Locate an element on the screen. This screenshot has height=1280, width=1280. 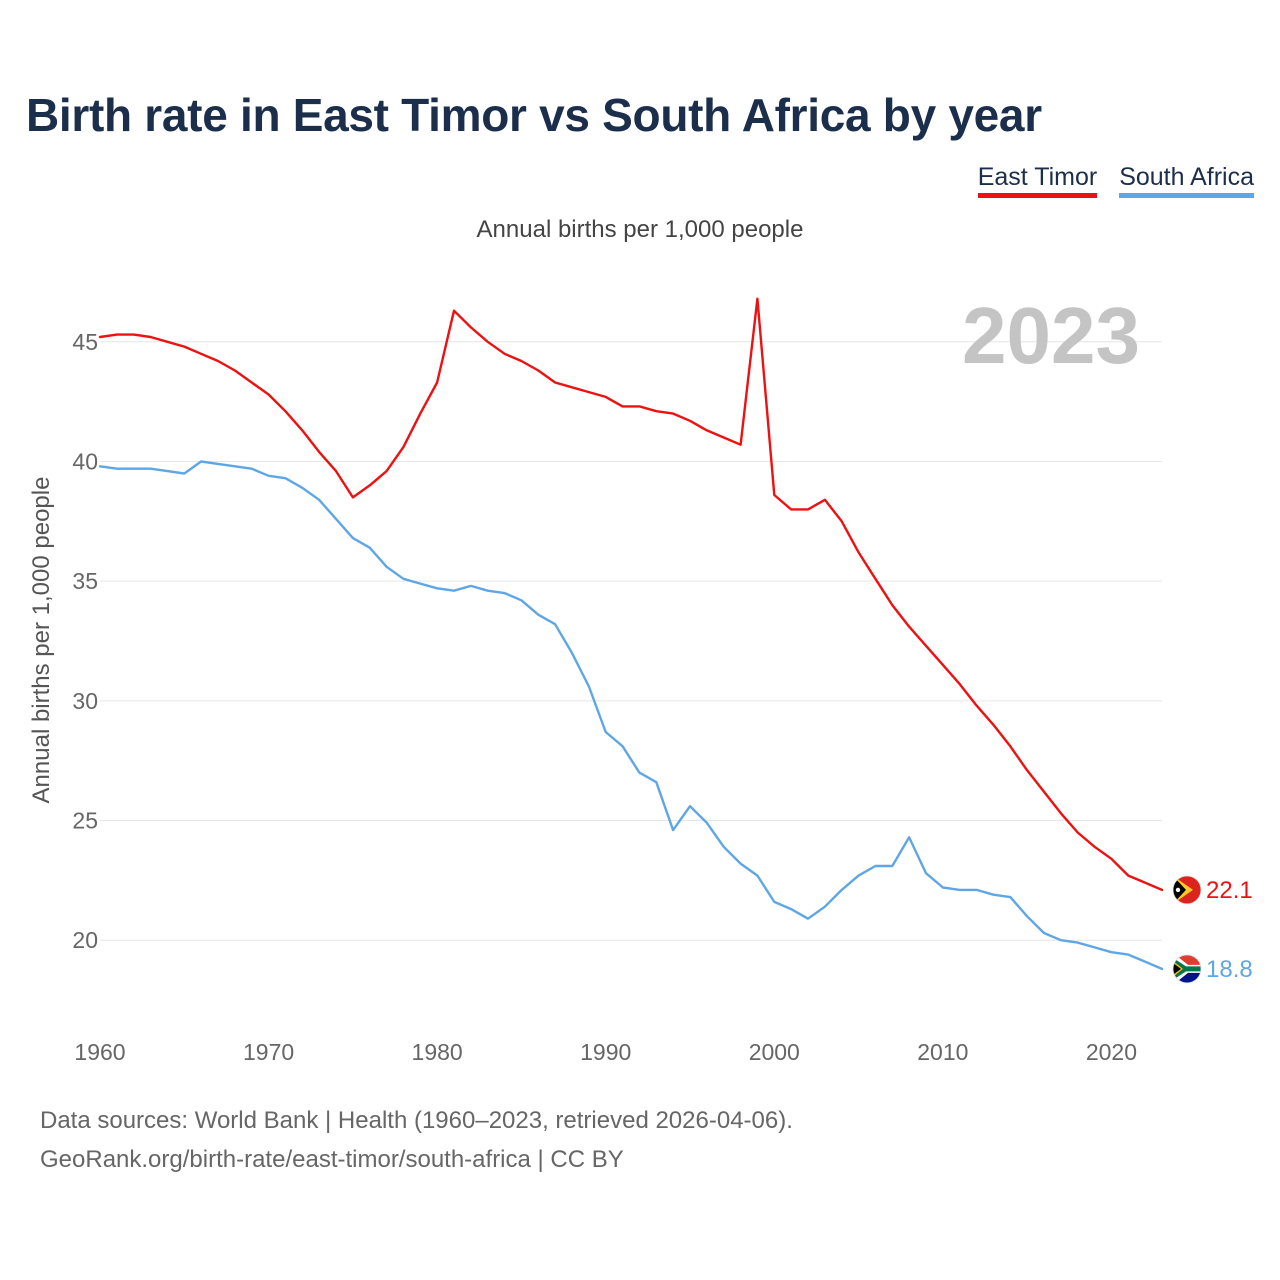
legend-item-east-timor: East Timor is located at coordinates (1037, 180).